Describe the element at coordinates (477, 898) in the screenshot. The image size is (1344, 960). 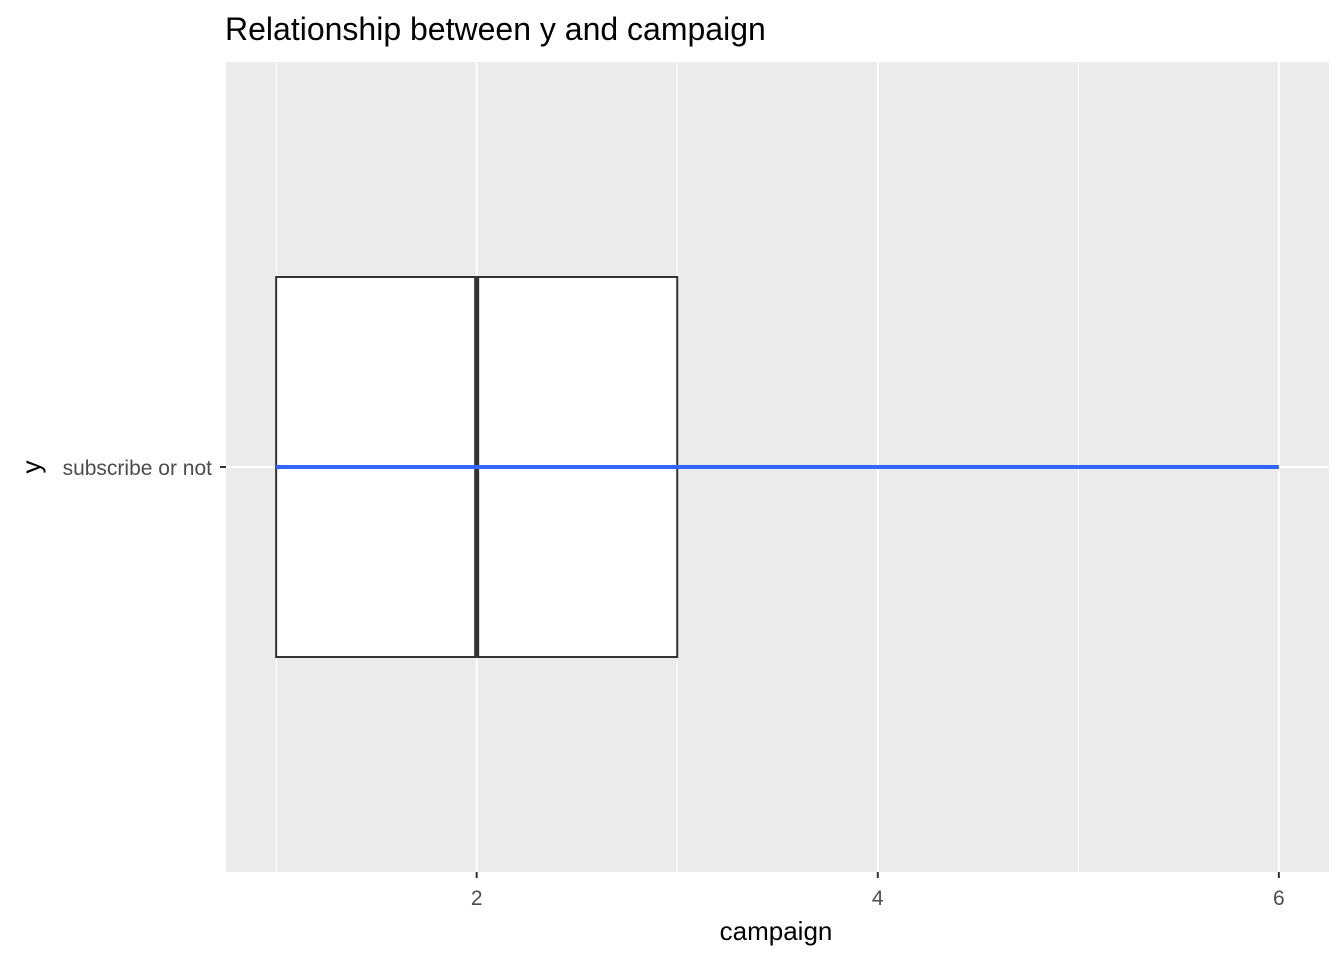
I see `x-tick-label: 2` at that location.